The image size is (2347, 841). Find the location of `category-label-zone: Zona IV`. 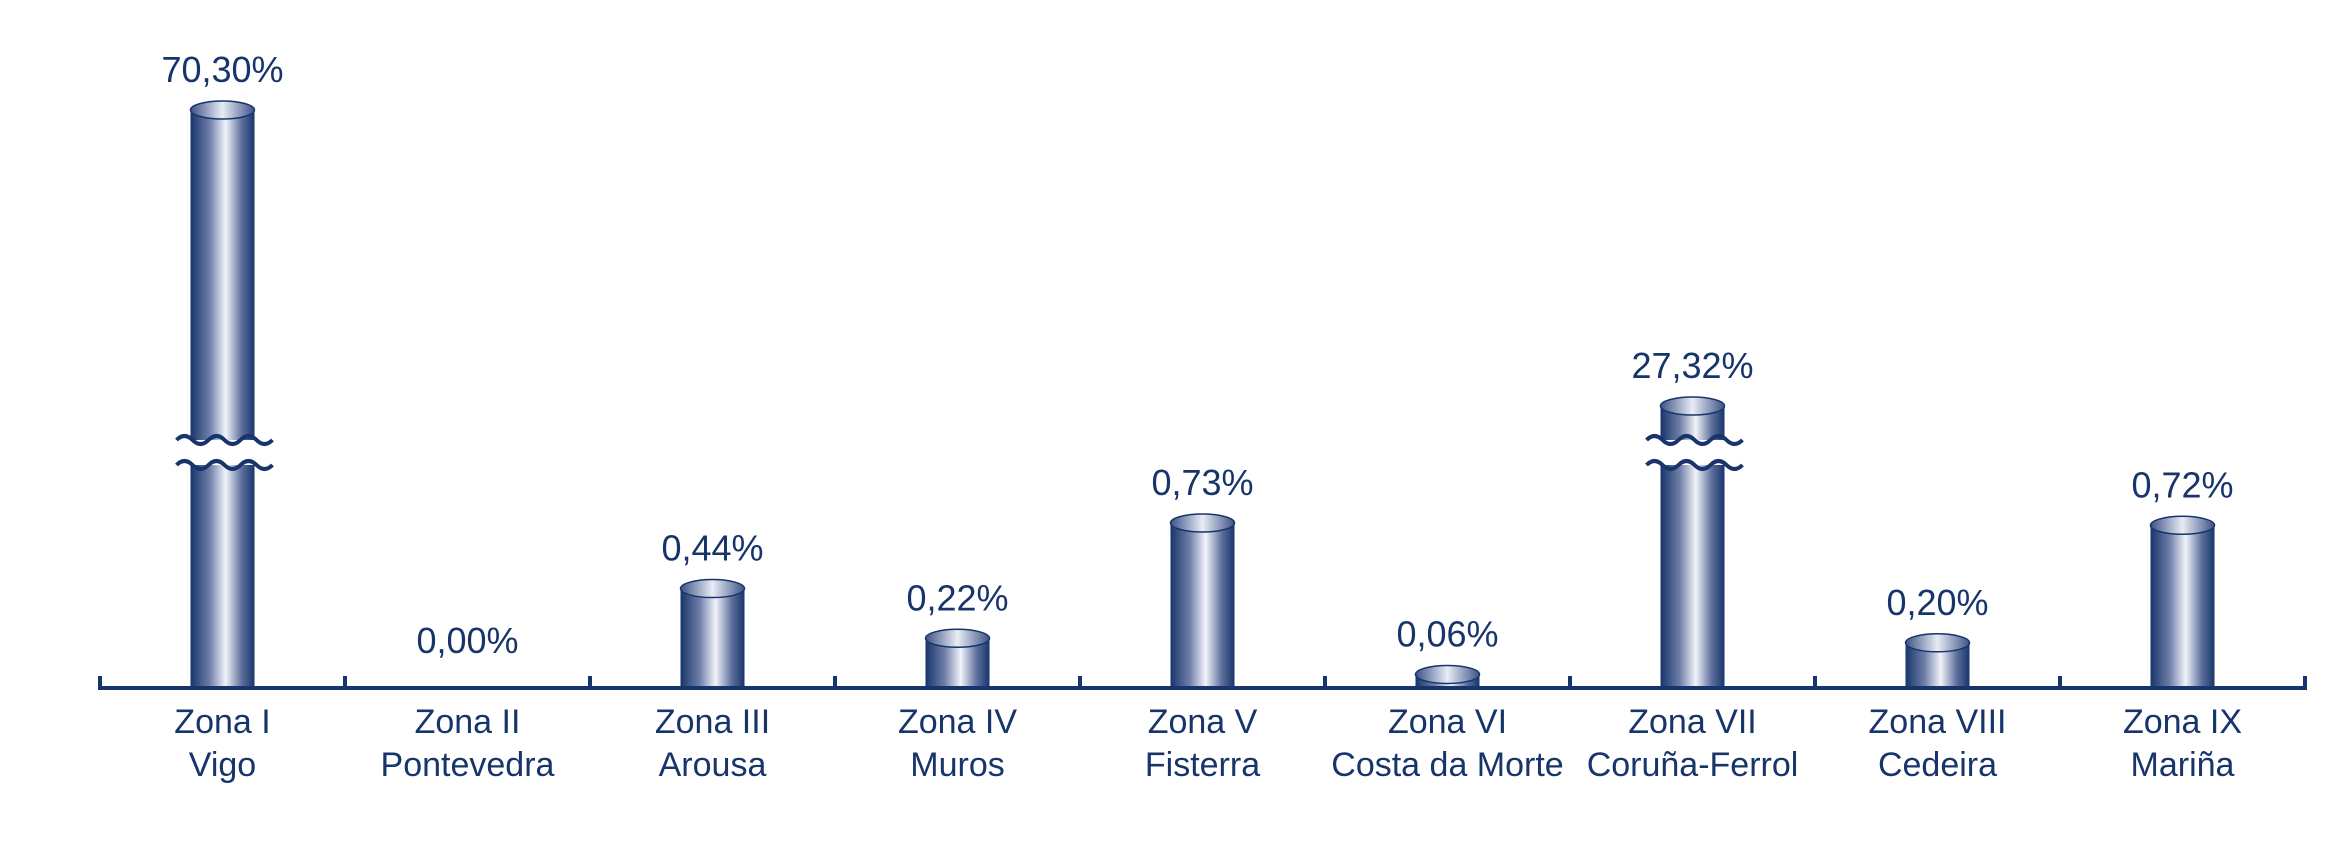

category-label-zone: Zona IV is located at coordinates (957, 722).